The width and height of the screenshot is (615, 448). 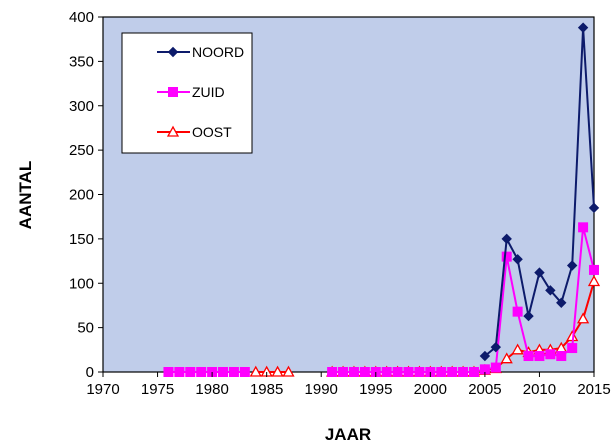 I want to click on x-tick-label: 1980, so click(x=211, y=389).